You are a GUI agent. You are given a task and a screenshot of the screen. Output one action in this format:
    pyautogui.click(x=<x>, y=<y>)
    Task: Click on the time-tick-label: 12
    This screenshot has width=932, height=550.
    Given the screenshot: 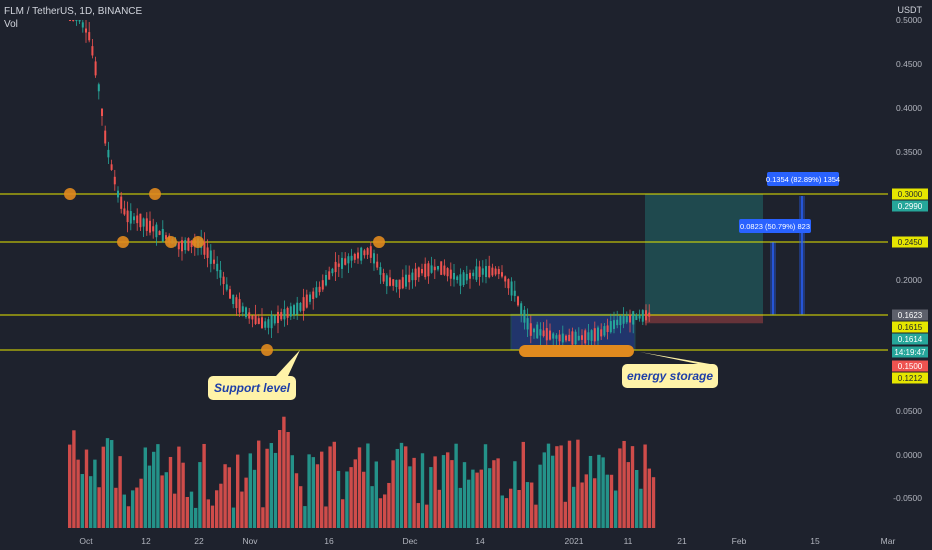 What is the action you would take?
    pyautogui.click(x=146, y=541)
    